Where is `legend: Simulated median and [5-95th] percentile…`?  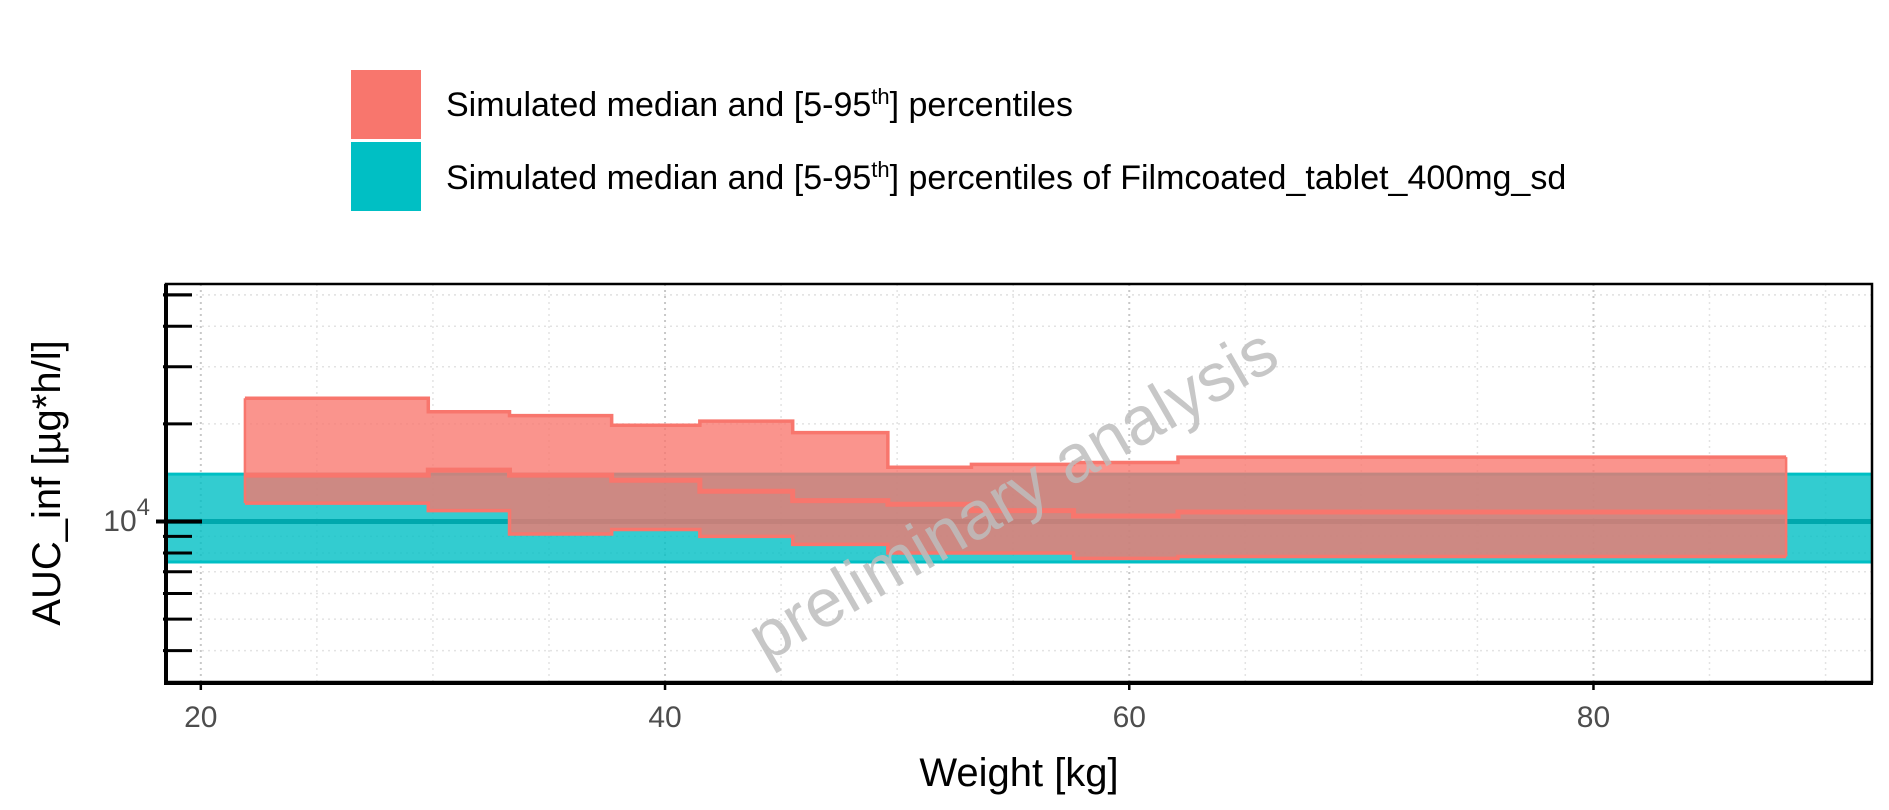 legend: Simulated median and [5-95th] percentile… is located at coordinates (958, 140).